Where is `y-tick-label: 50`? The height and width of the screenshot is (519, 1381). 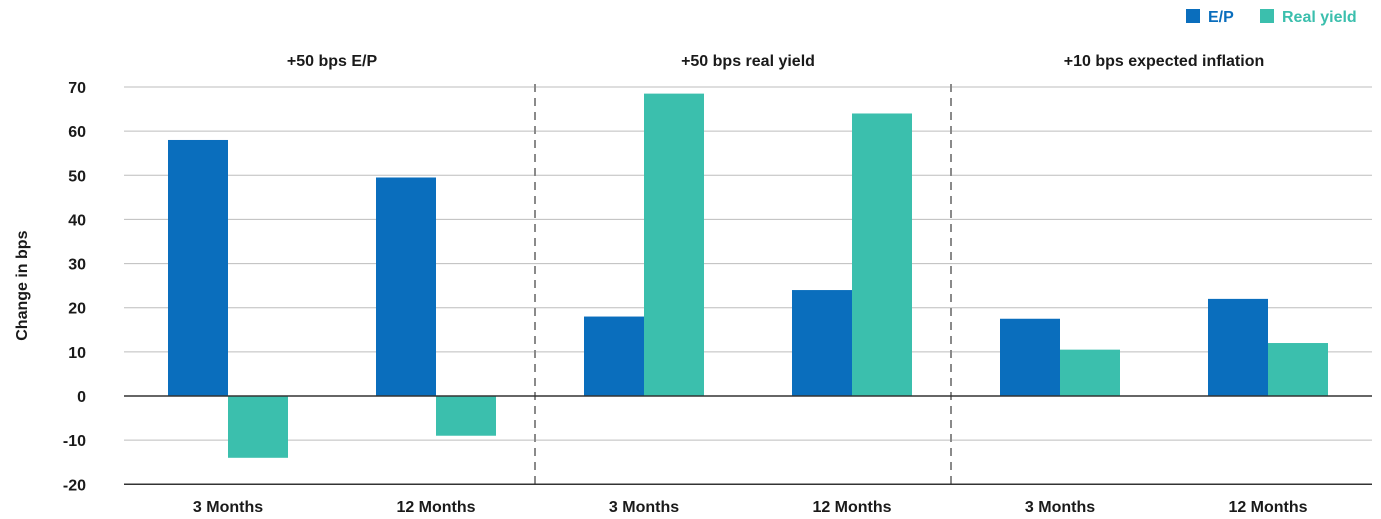
y-tick-label: 50 is located at coordinates (77, 176).